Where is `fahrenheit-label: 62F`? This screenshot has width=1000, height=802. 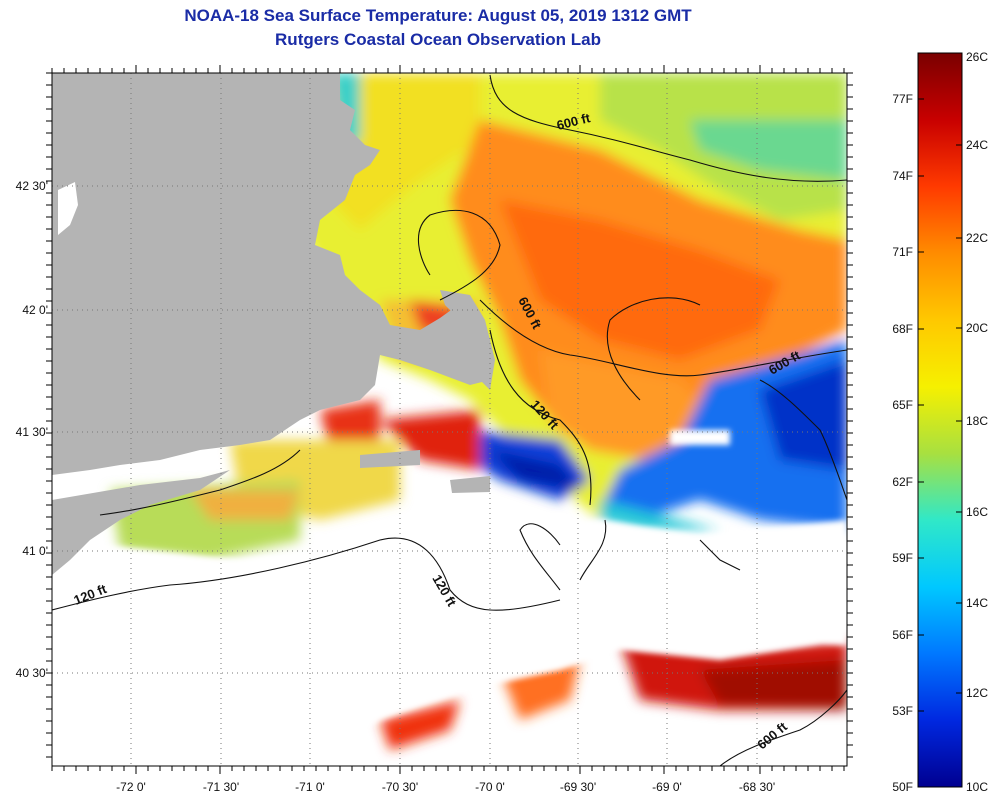 fahrenheit-label: 62F is located at coordinates (902, 482).